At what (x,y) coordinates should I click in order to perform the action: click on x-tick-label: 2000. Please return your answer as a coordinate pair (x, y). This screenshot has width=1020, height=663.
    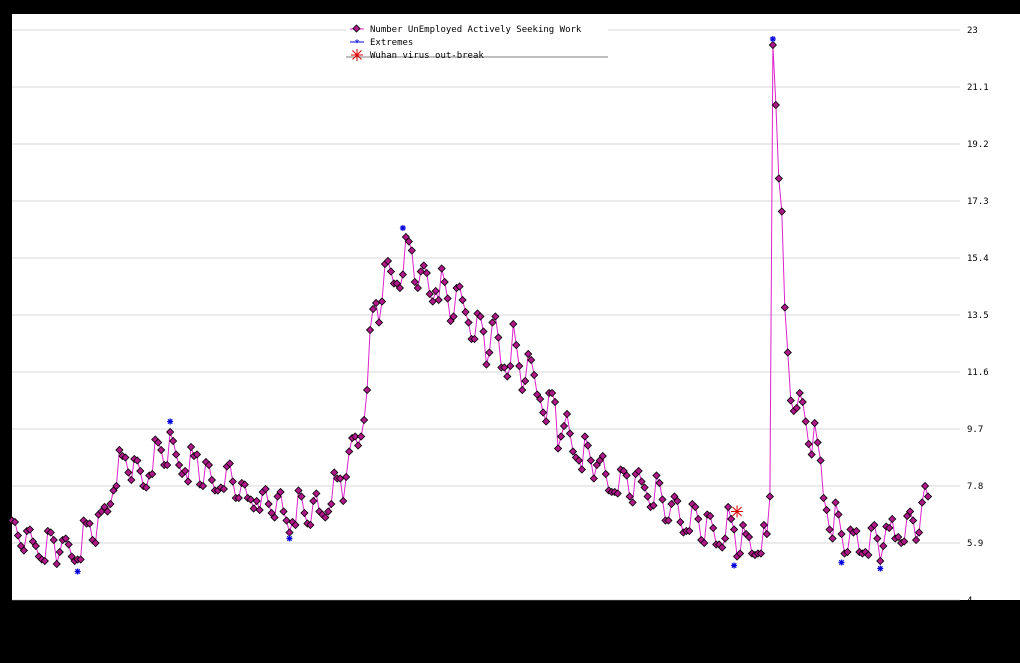
    Looking at the image, I should click on (47, 616).